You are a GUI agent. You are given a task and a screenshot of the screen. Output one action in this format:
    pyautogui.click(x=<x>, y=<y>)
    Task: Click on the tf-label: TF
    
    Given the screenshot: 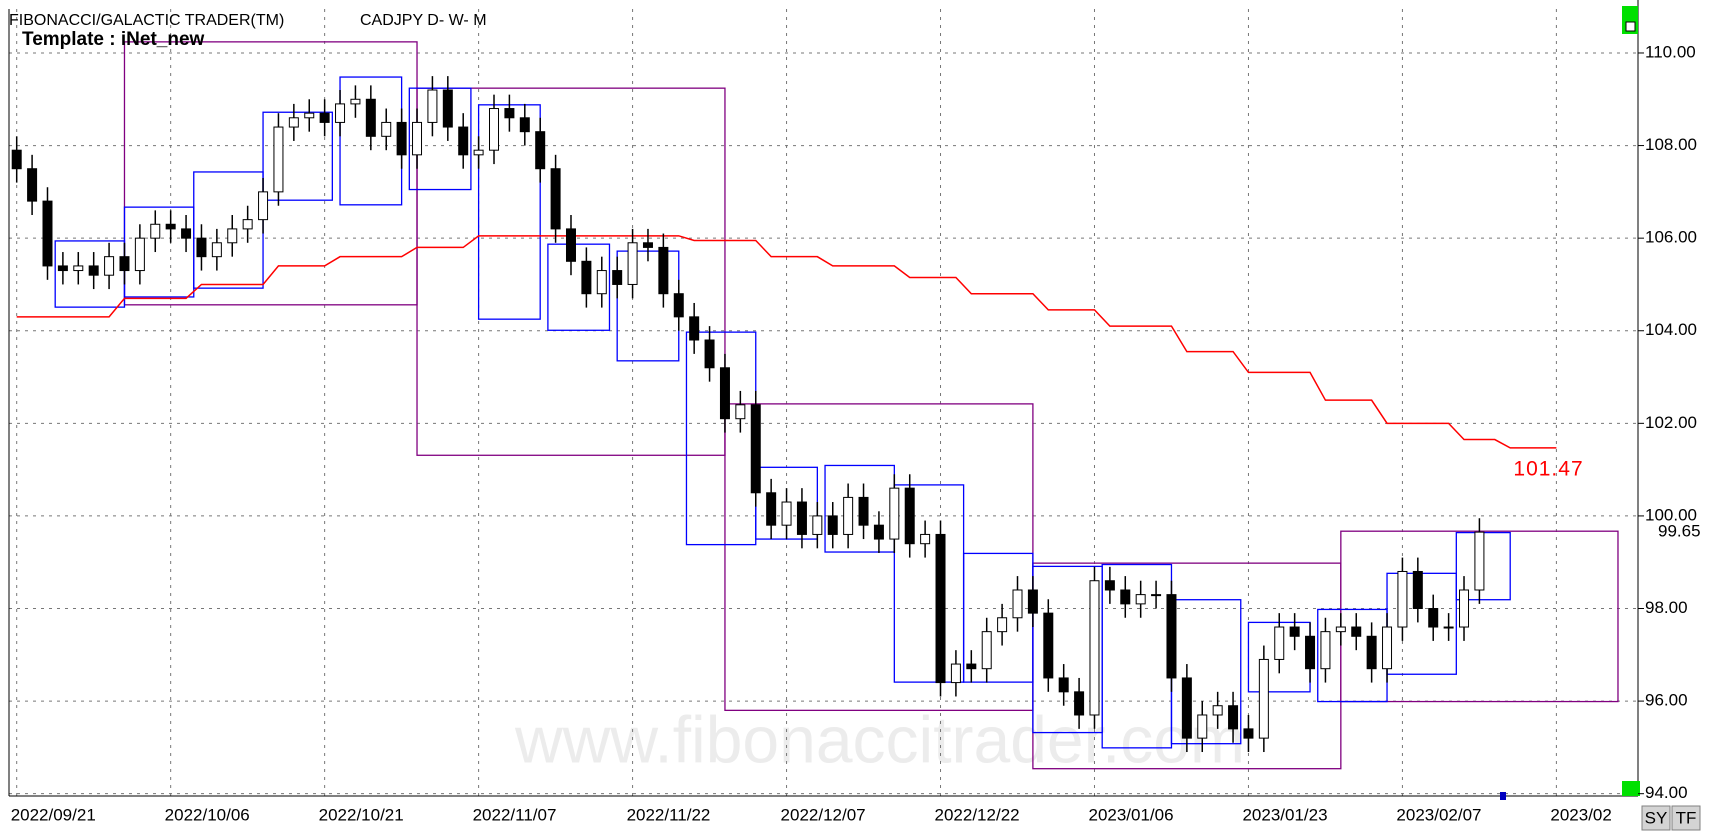 What is the action you would take?
    pyautogui.click(x=1686, y=817)
    